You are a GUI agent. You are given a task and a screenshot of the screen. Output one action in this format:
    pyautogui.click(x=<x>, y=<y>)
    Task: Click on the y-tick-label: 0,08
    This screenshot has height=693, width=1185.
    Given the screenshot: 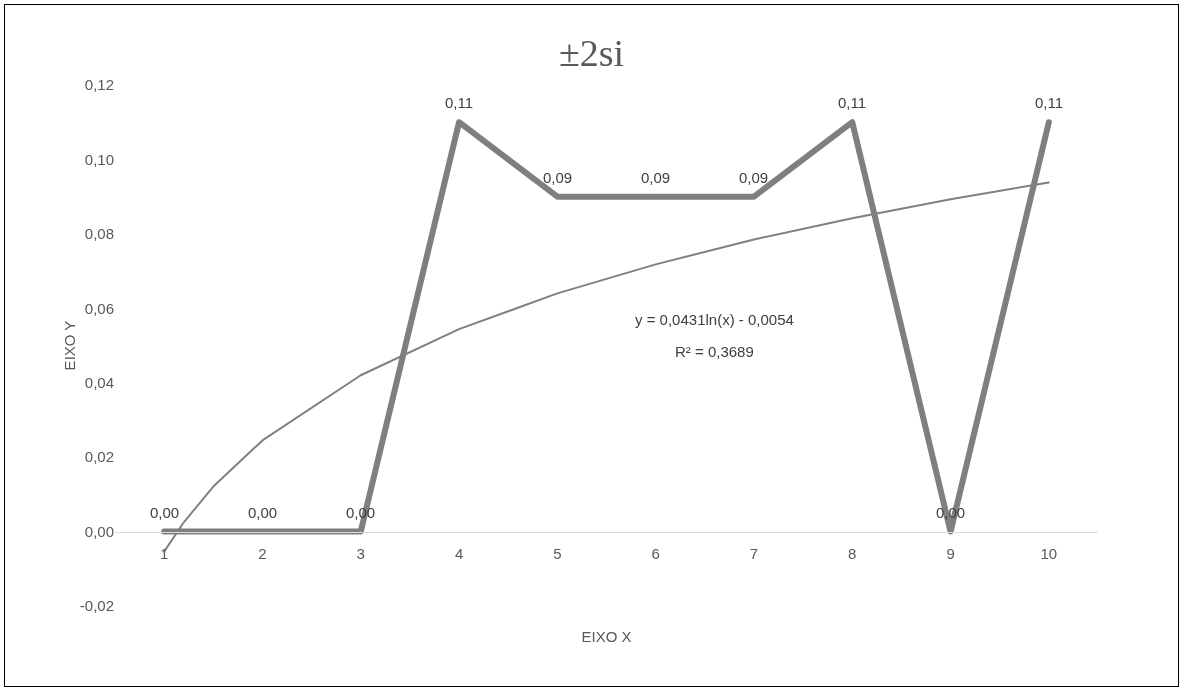 What is the action you would take?
    pyautogui.click(x=99, y=234)
    